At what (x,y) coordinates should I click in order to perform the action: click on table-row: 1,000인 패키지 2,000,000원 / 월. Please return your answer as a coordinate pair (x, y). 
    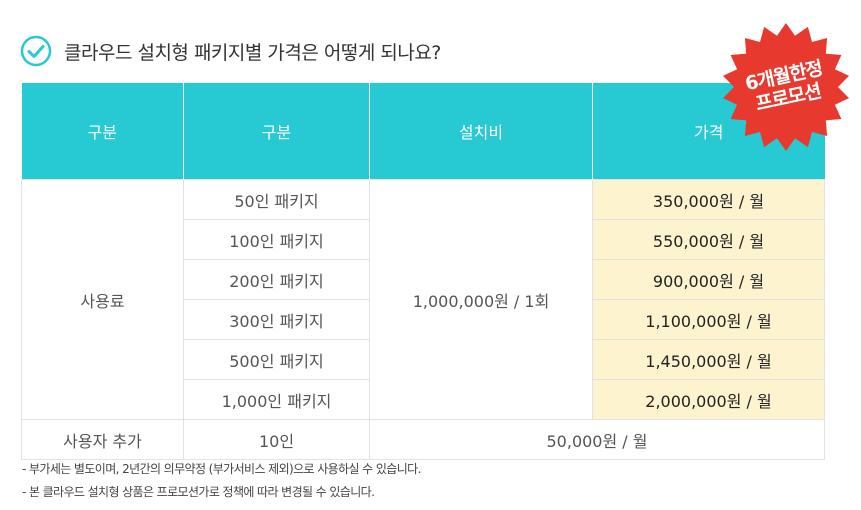
    Looking at the image, I should click on (423, 399).